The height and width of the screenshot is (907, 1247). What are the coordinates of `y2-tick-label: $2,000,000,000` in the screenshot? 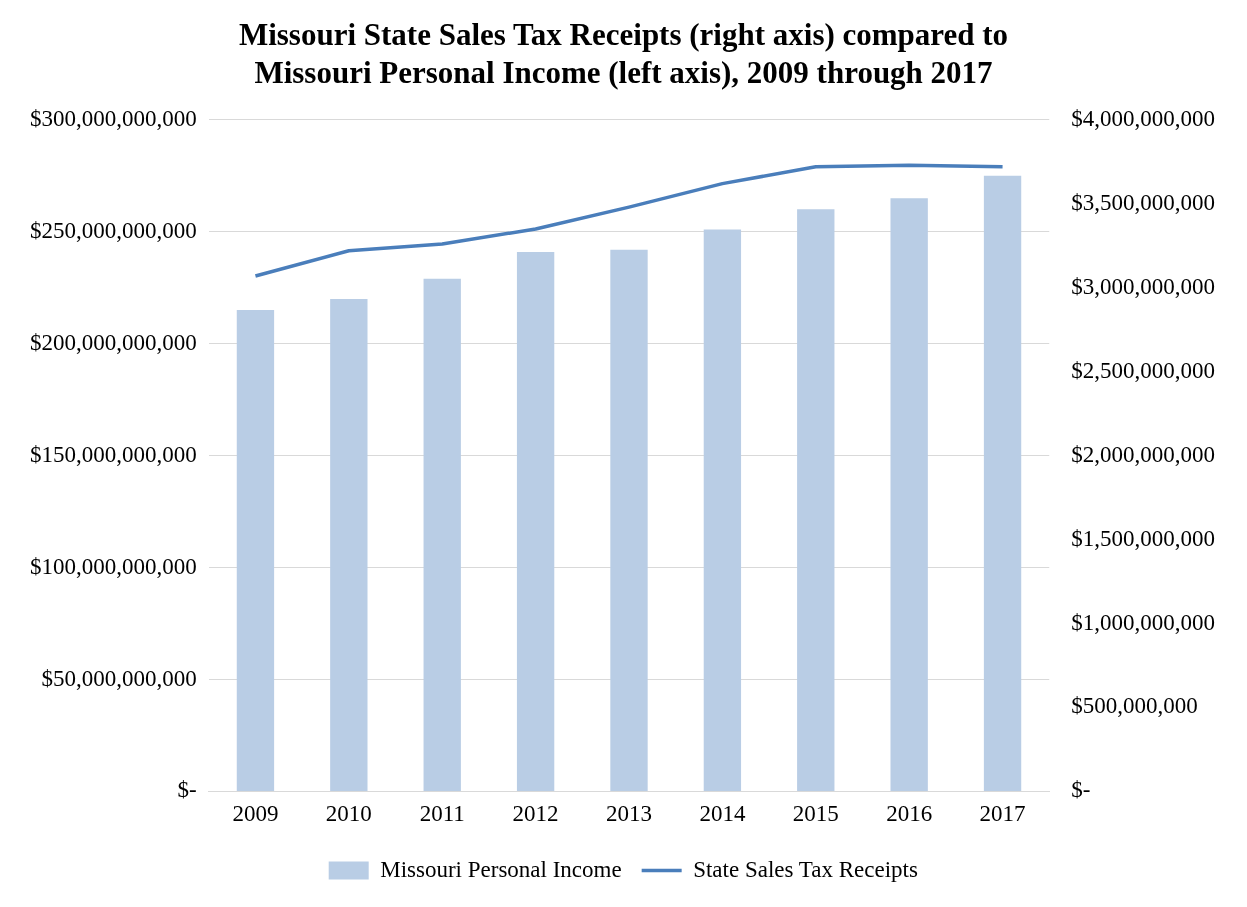 It's located at (1143, 454).